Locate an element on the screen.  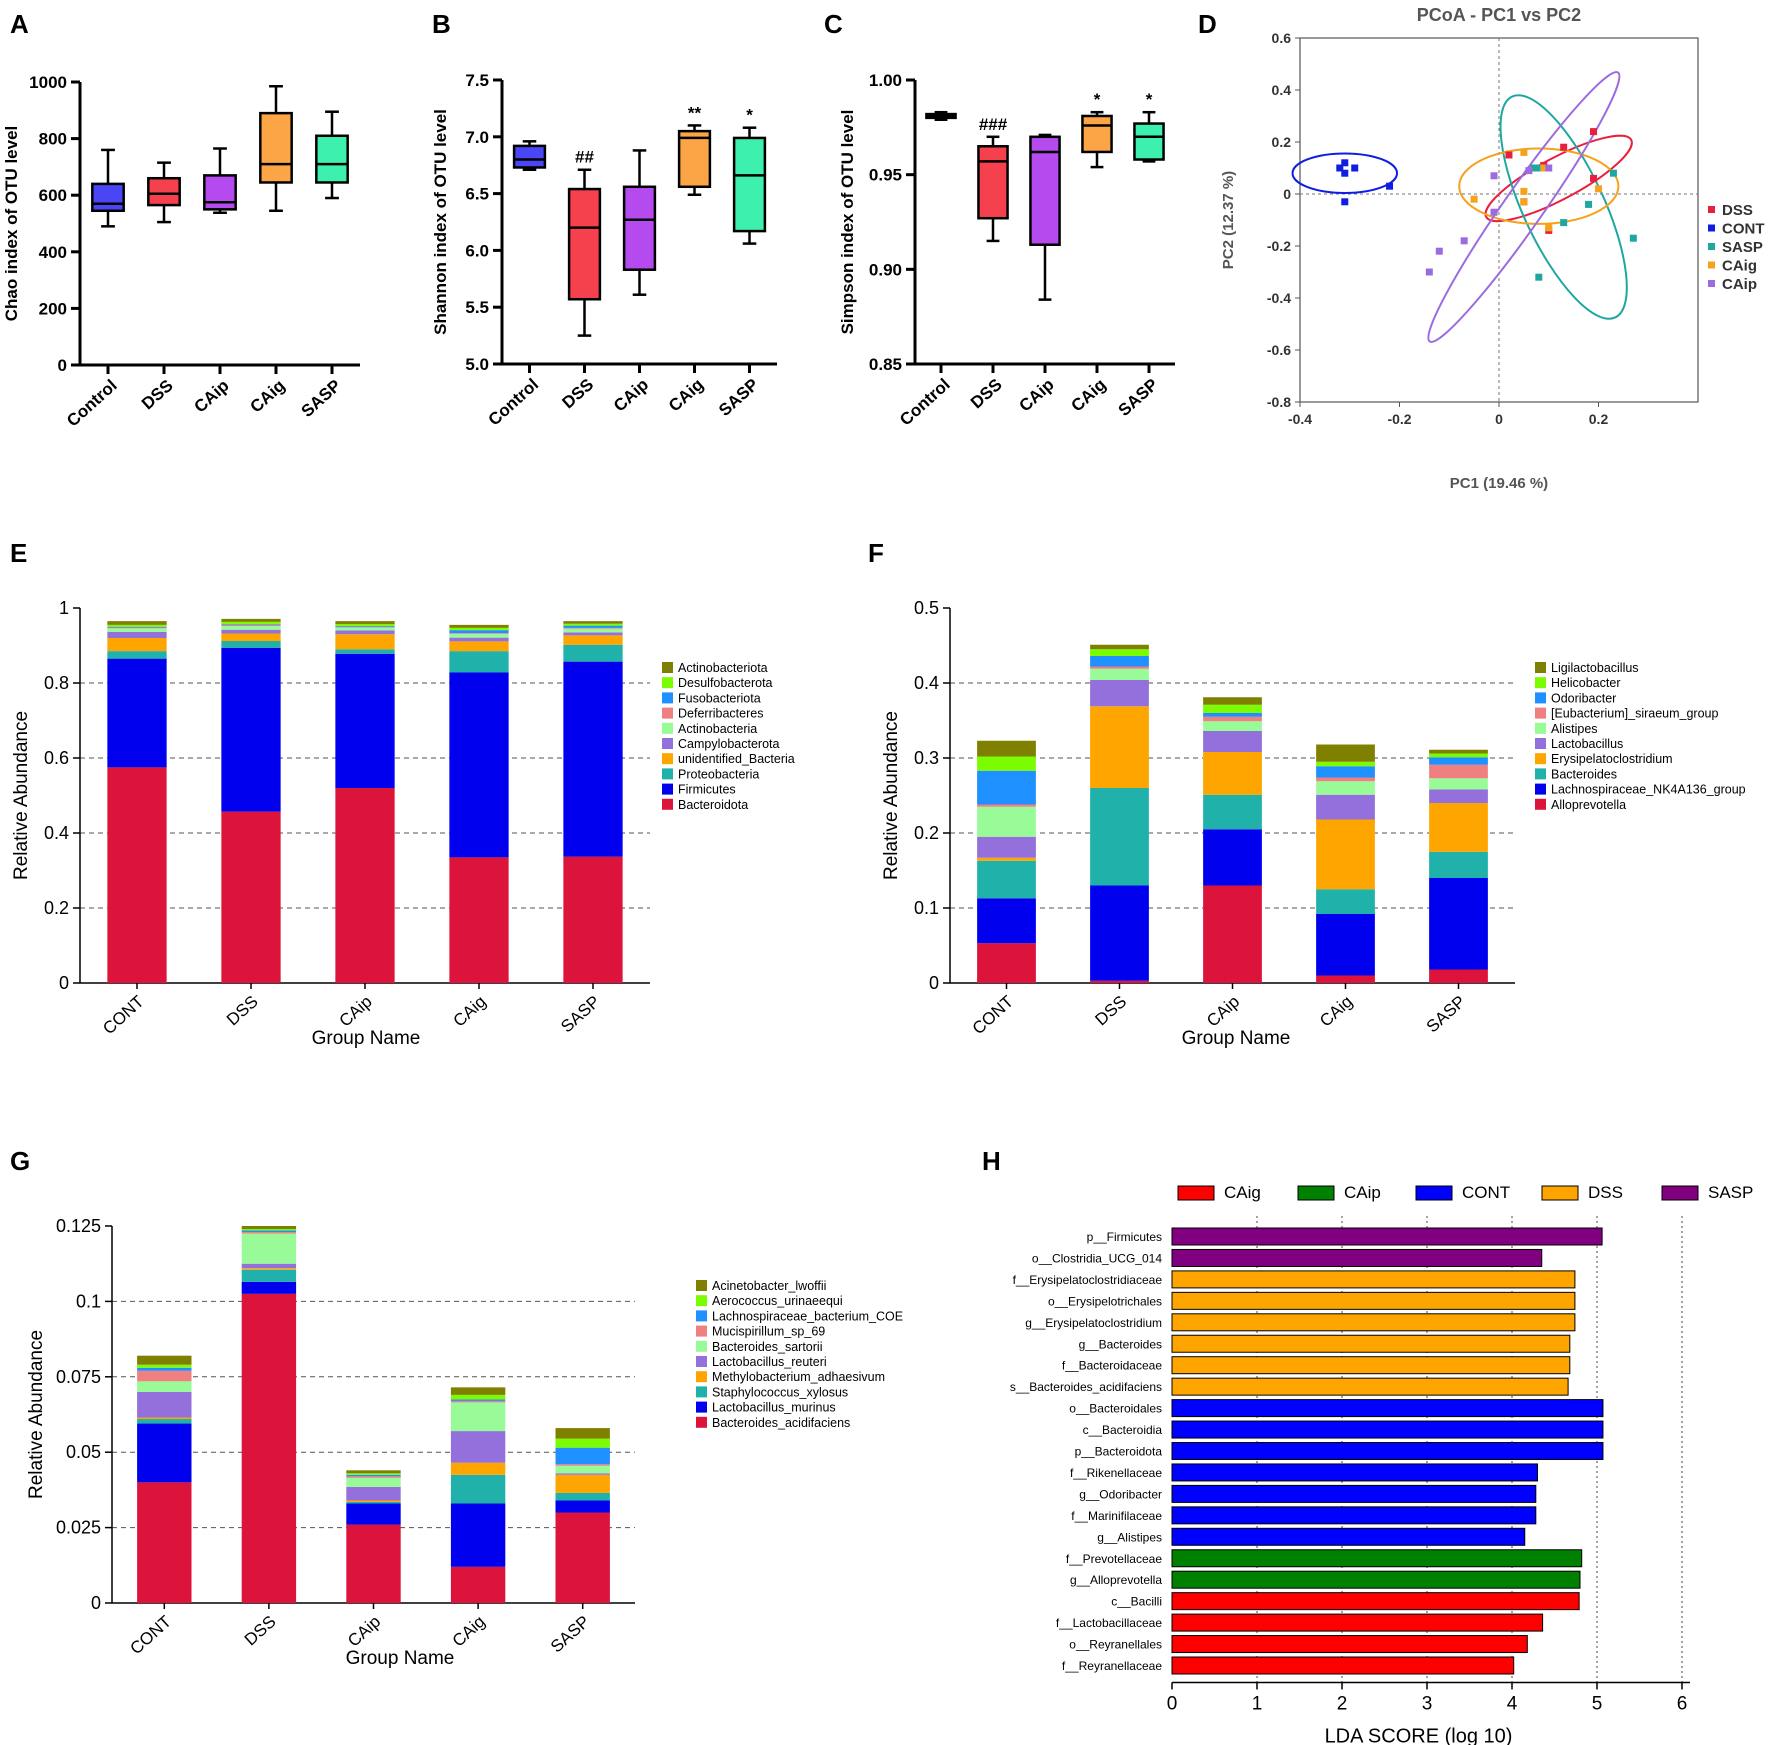
significance-mark: ## is located at coordinates (584, 157).